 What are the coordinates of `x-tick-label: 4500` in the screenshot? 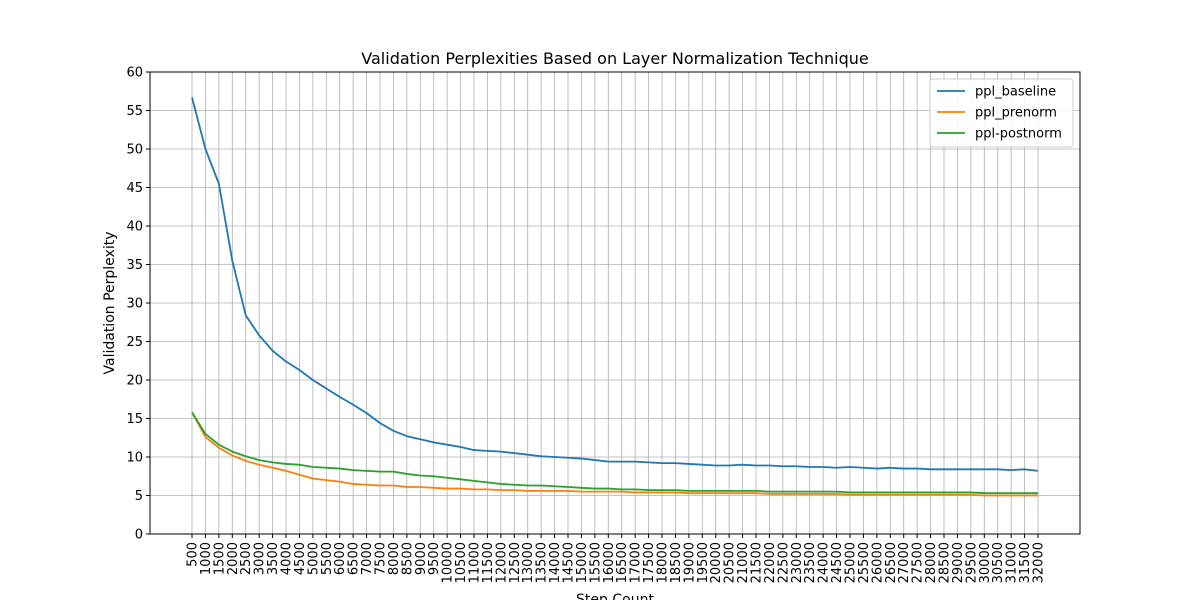 It's located at (300, 558).